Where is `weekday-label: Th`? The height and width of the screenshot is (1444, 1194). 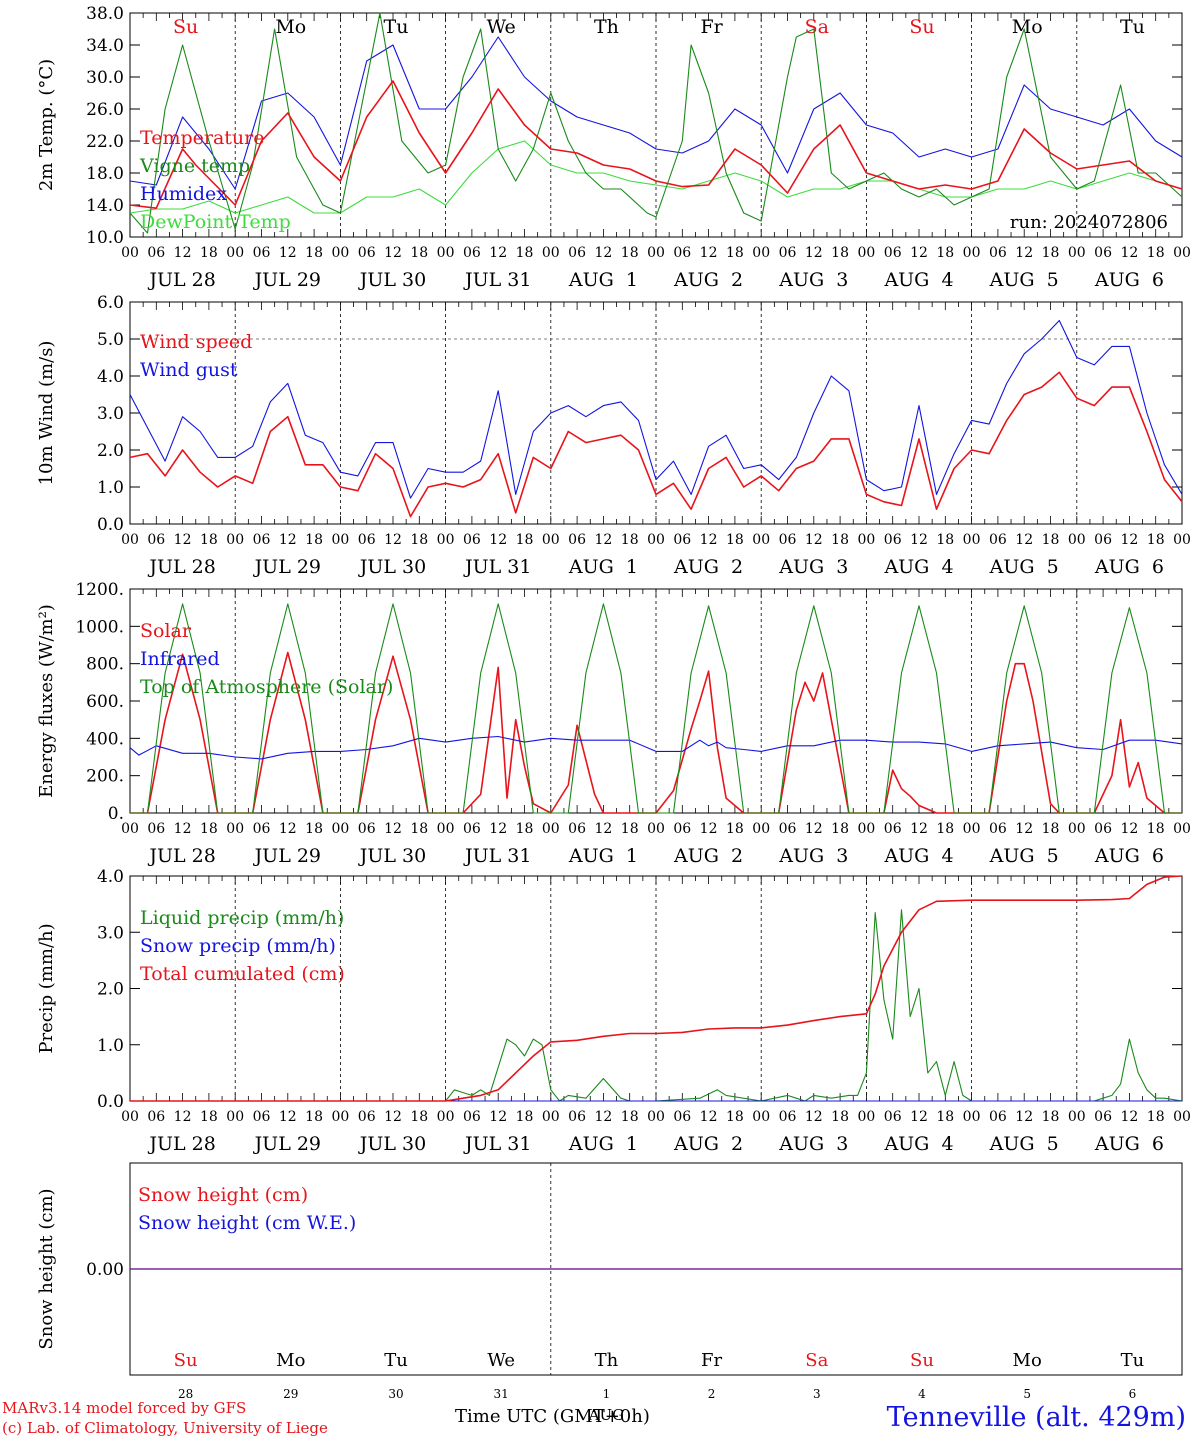 weekday-label: Th is located at coordinates (606, 27).